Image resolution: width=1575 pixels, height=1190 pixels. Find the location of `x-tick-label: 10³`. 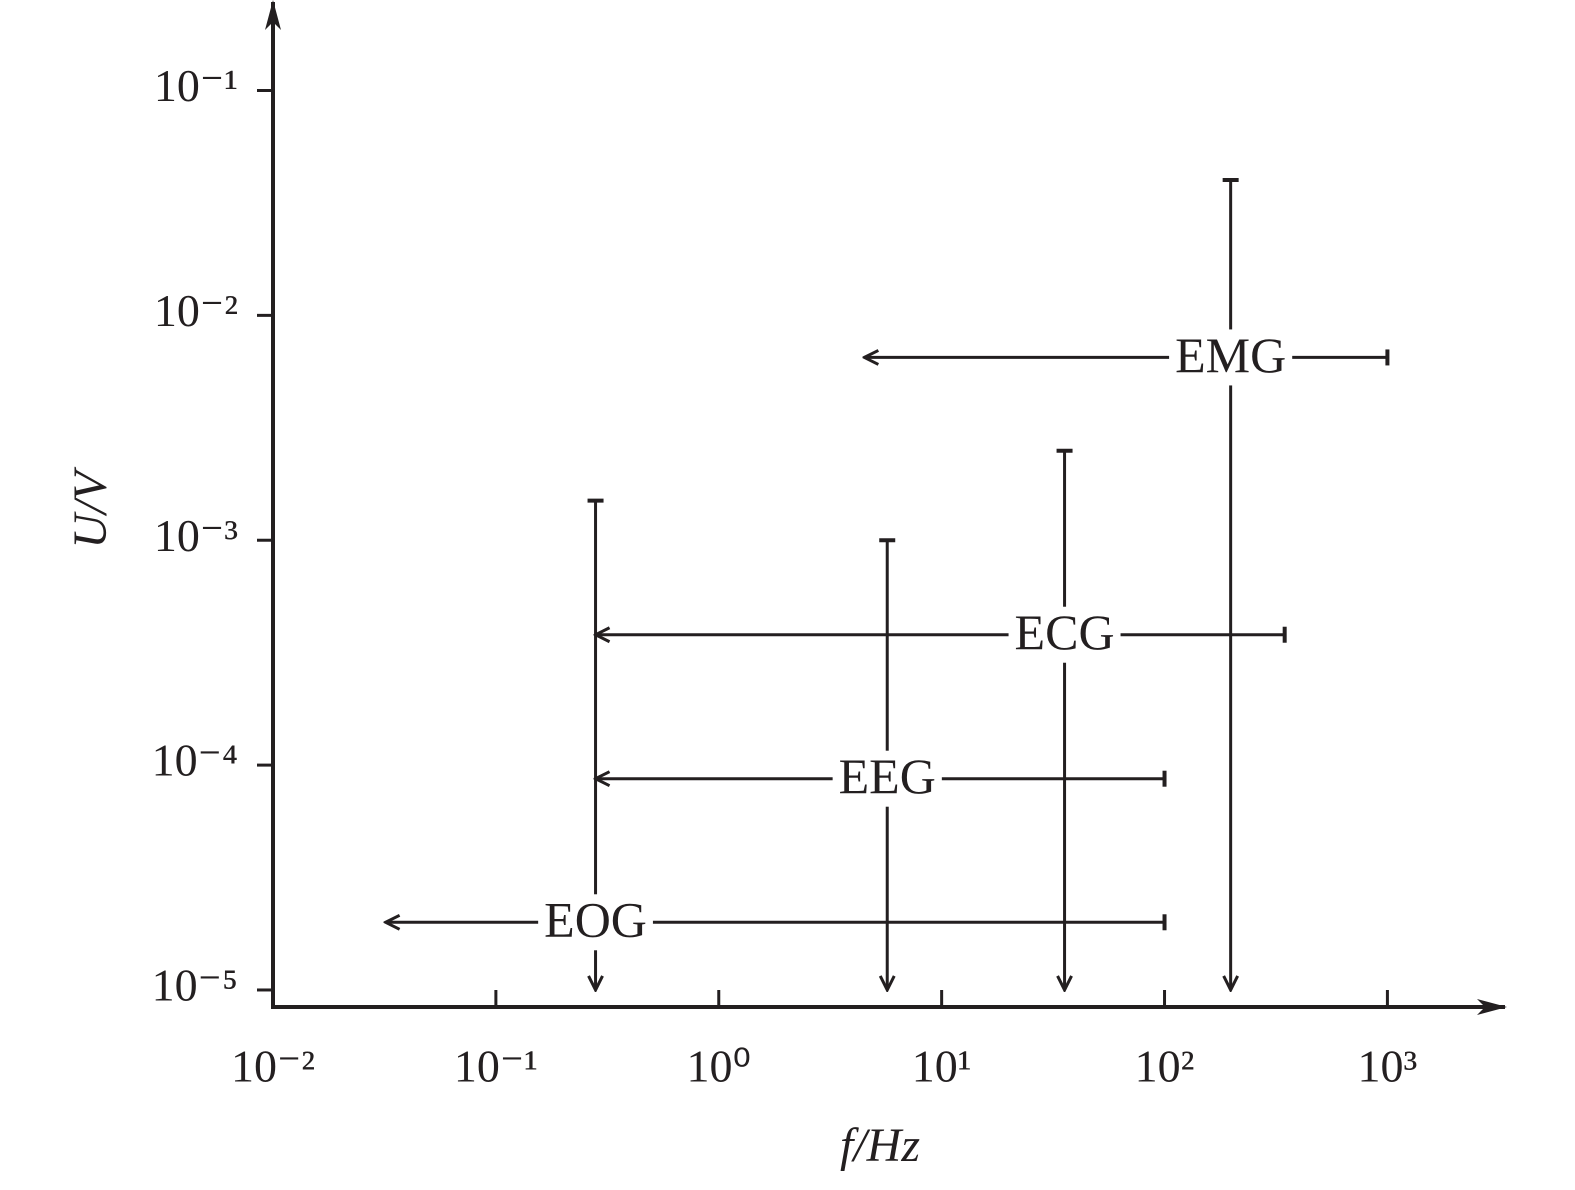

x-tick-label: 10³ is located at coordinates (1388, 1066).